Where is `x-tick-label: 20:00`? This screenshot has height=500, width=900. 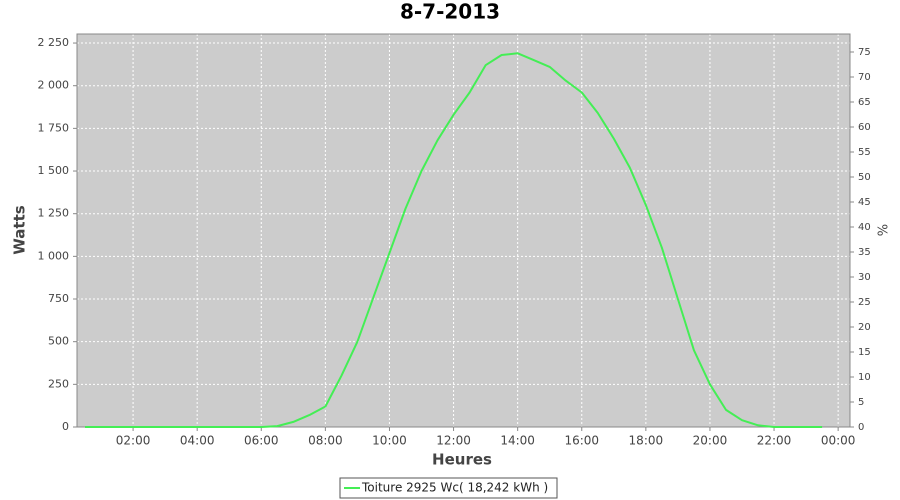
x-tick-label: 20:00 is located at coordinates (710, 441).